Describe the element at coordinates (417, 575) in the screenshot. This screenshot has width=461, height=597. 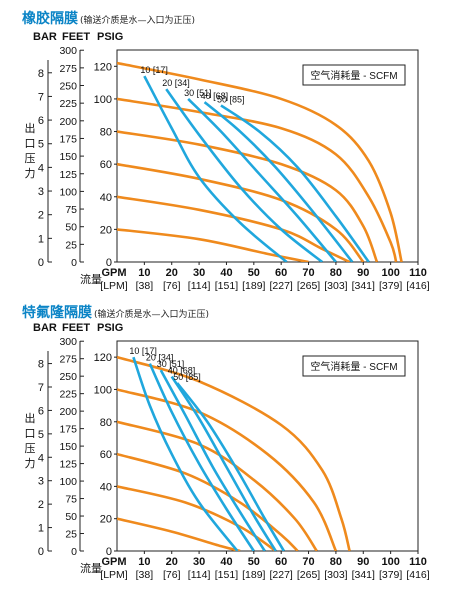
I see `x-tick-label-lpm: [416]` at that location.